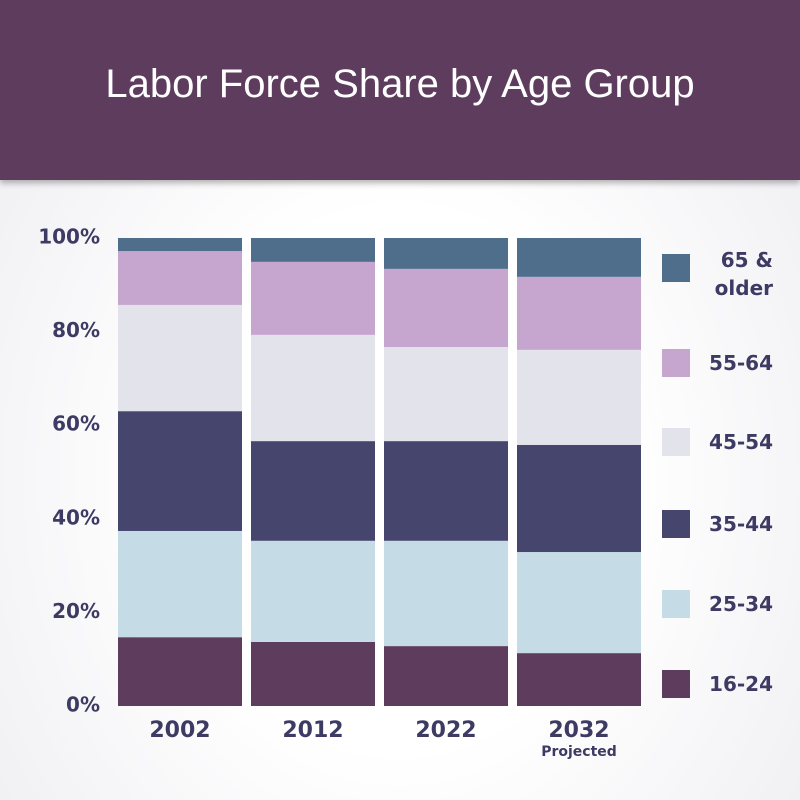  Describe the element at coordinates (445, 730) in the screenshot. I see `x-tick-label: 2022` at that location.